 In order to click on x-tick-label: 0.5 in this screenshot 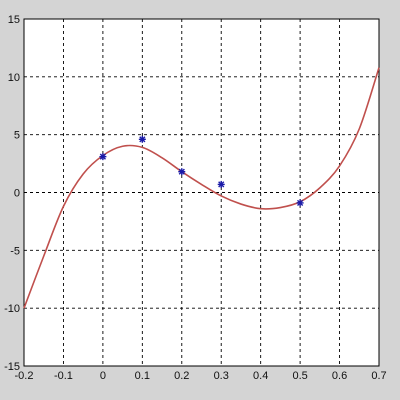, I will do `click(299, 376)`.